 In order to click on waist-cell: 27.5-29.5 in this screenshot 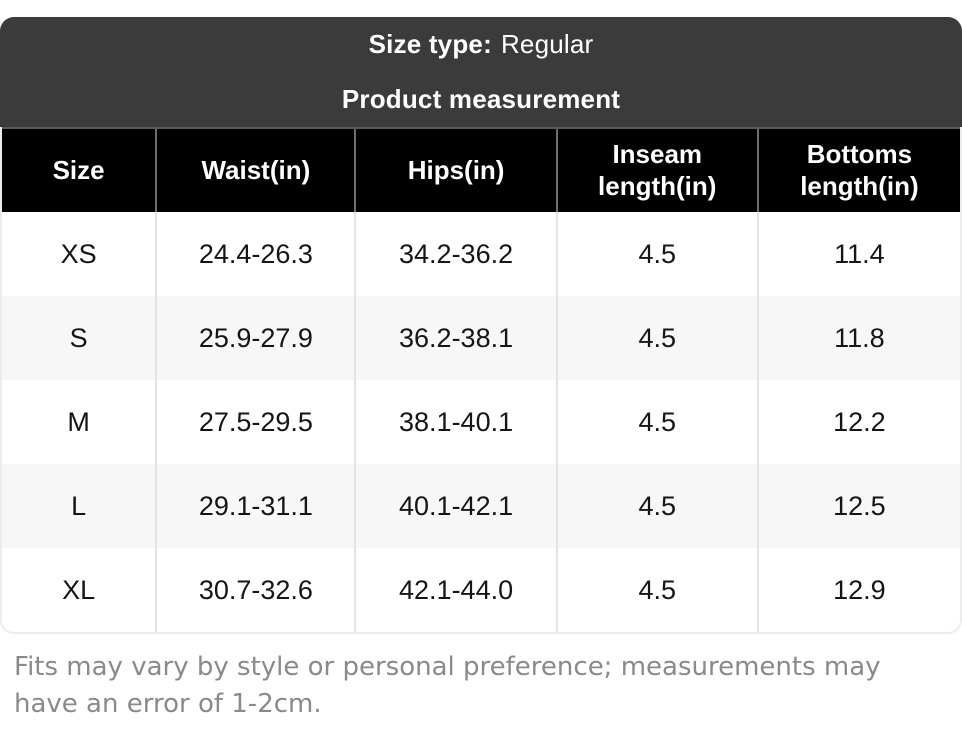, I will do `click(255, 422)`.